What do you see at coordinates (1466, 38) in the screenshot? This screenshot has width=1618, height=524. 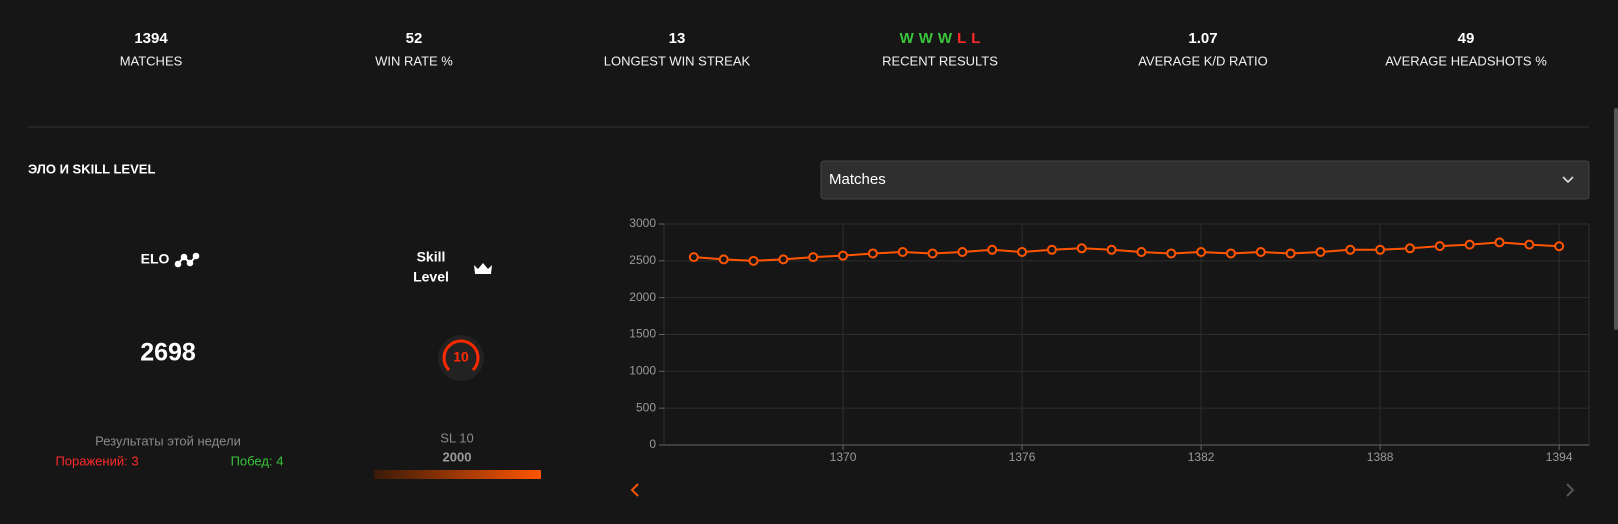 I see `stat-value: 49` at bounding box center [1466, 38].